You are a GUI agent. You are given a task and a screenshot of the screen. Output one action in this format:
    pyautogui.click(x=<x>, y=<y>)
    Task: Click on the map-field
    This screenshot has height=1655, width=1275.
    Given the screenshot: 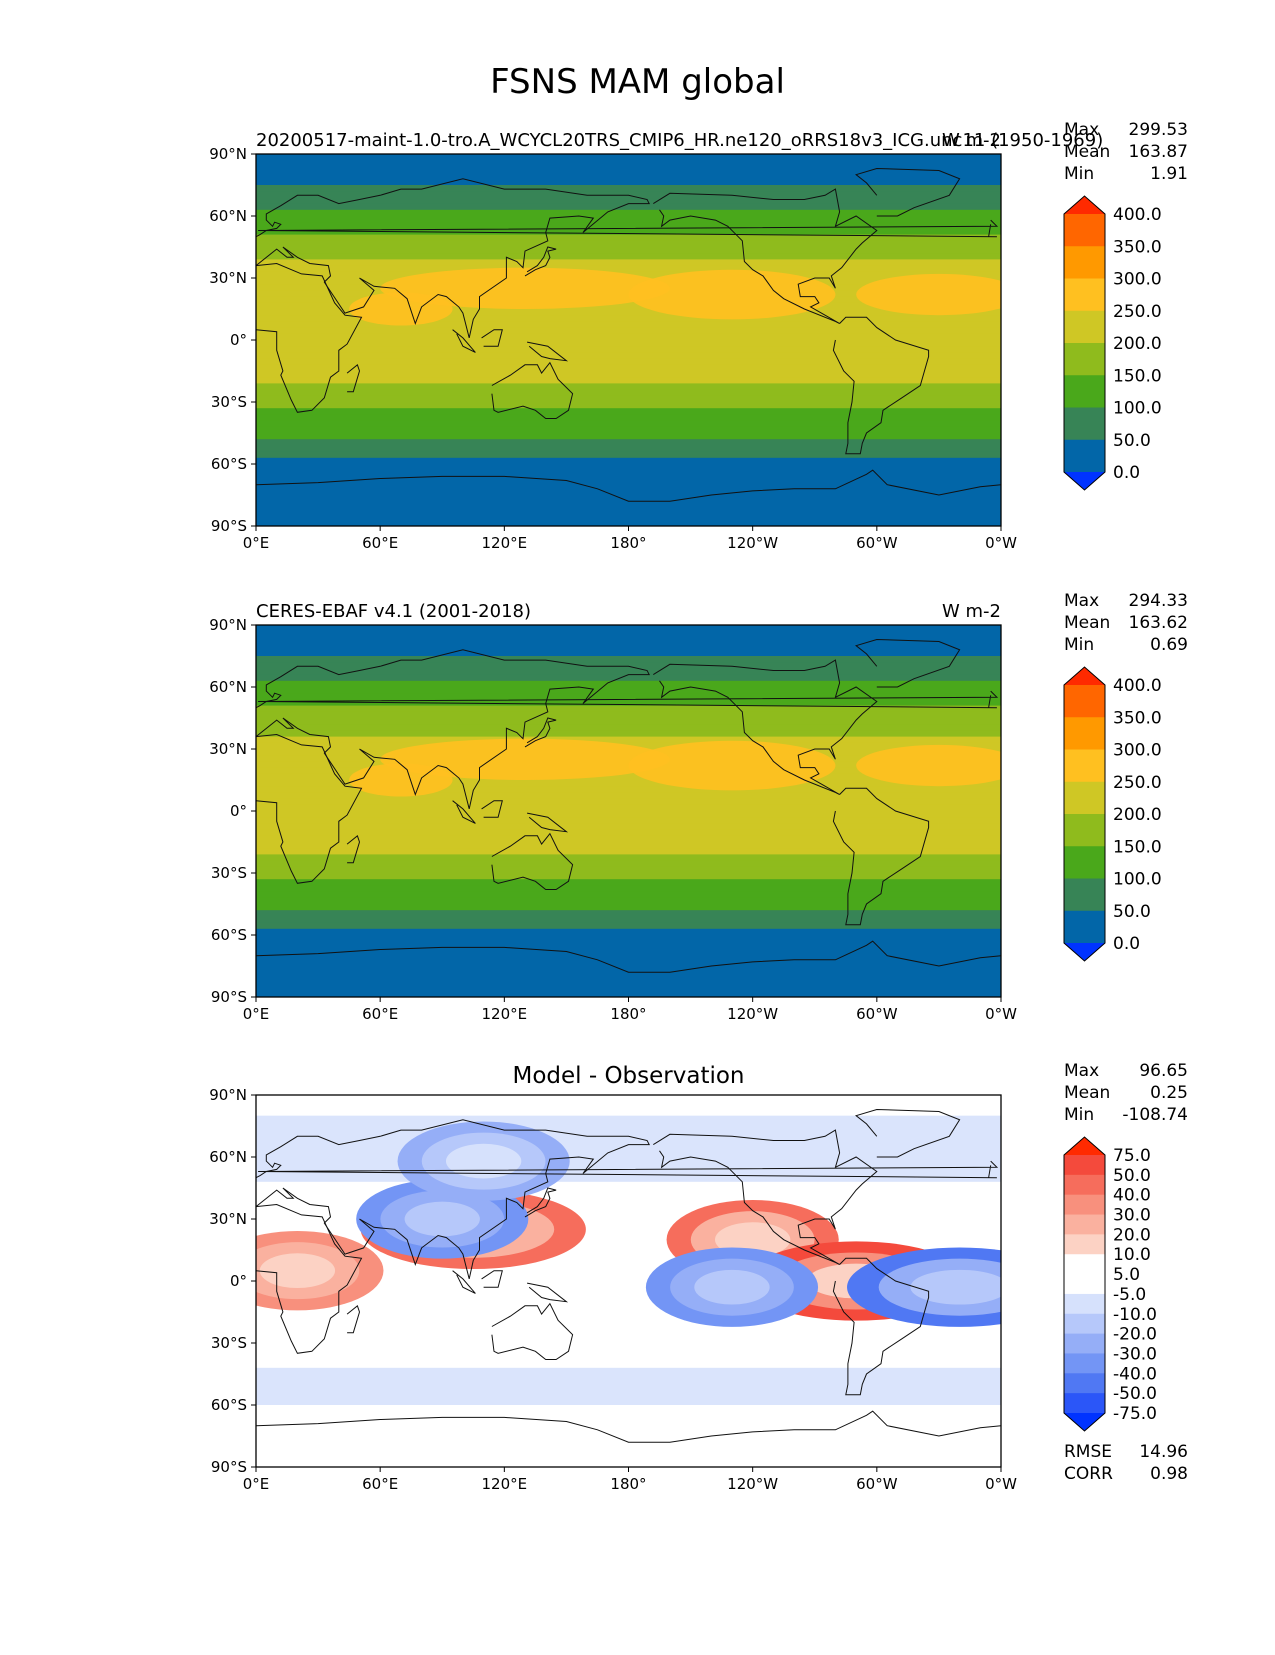 What is the action you would take?
    pyautogui.click(x=628, y=811)
    